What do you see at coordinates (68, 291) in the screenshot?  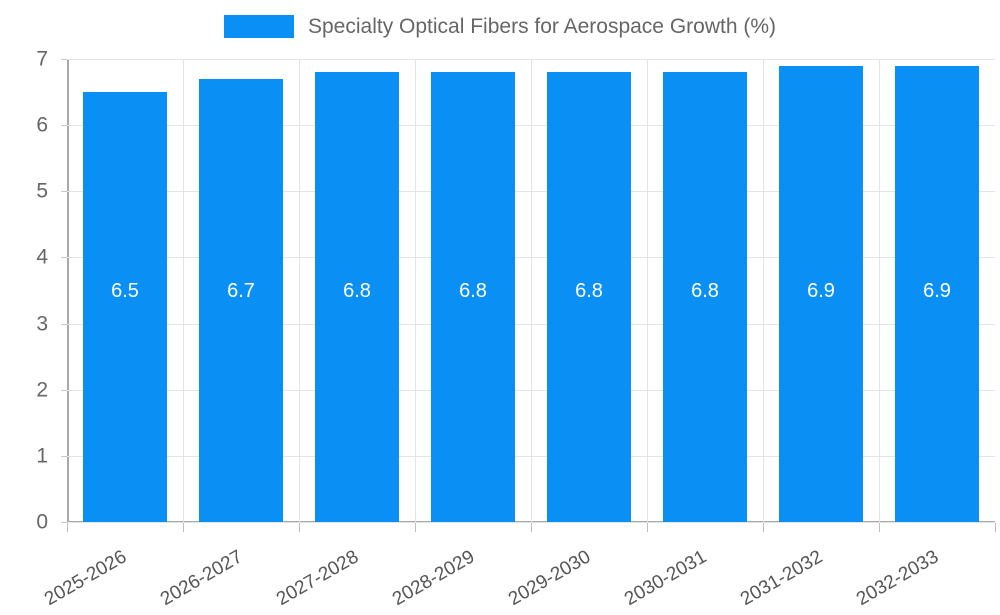 I see `y-axis-line` at bounding box center [68, 291].